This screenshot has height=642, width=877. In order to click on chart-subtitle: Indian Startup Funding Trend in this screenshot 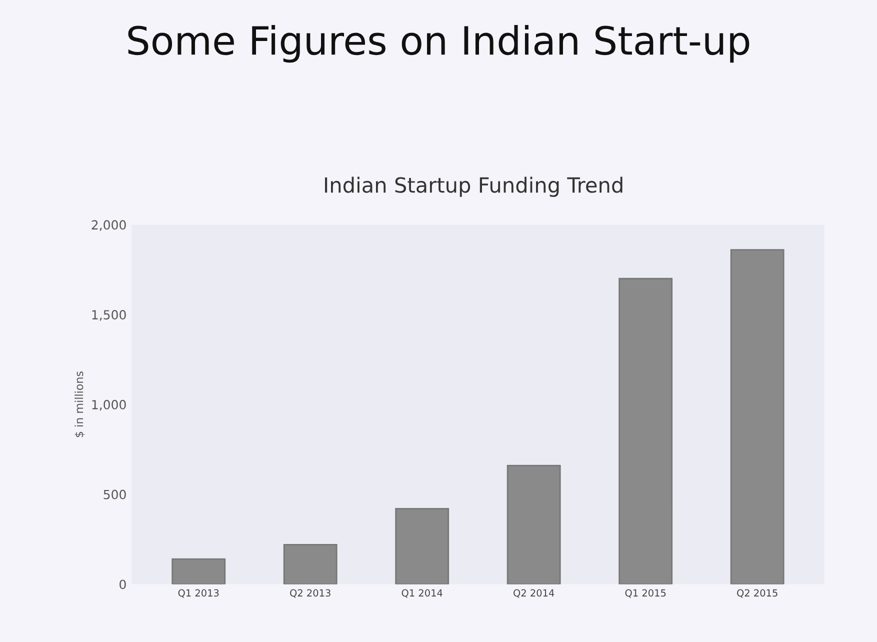, I will do `click(473, 186)`.